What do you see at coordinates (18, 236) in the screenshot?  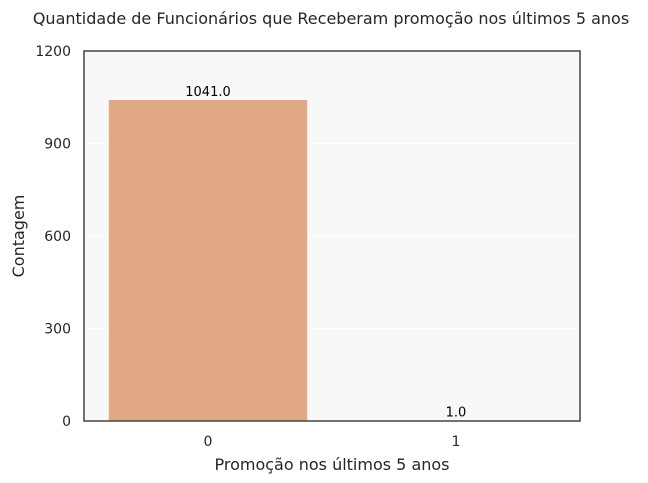 I see `y-axis-label: Contagem` at bounding box center [18, 236].